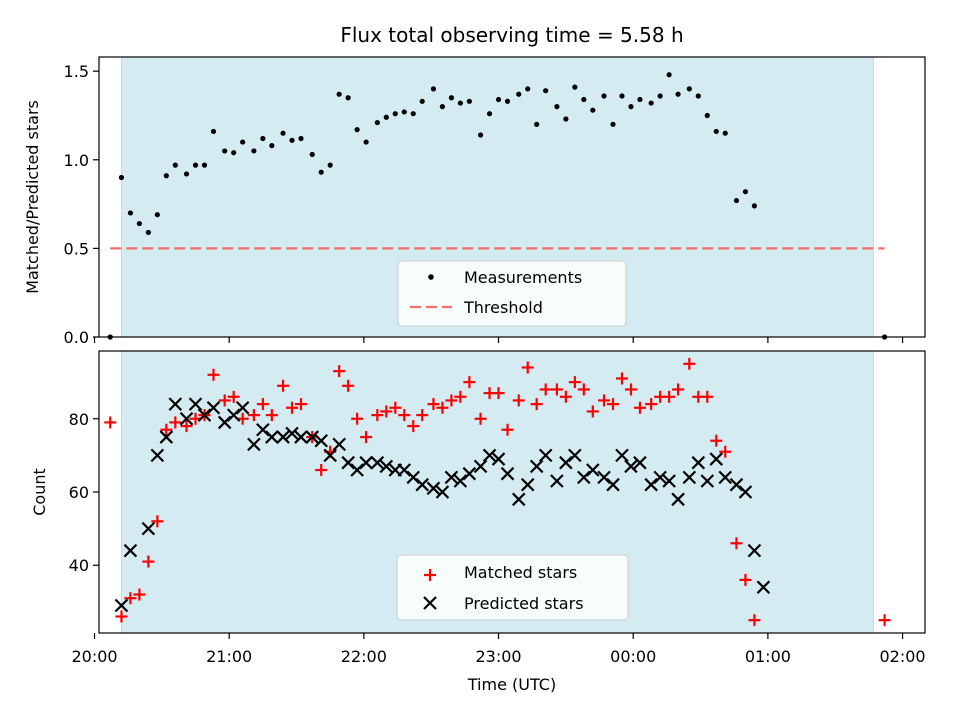 This screenshot has width=960, height=720. I want to click on top-x-ticks, so click(498, 340).